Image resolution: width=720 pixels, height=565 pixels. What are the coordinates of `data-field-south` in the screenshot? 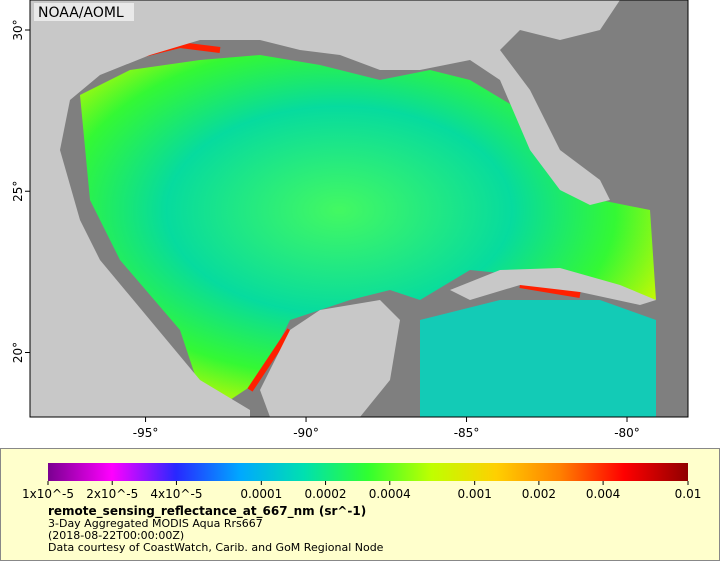 It's located at (538, 358).